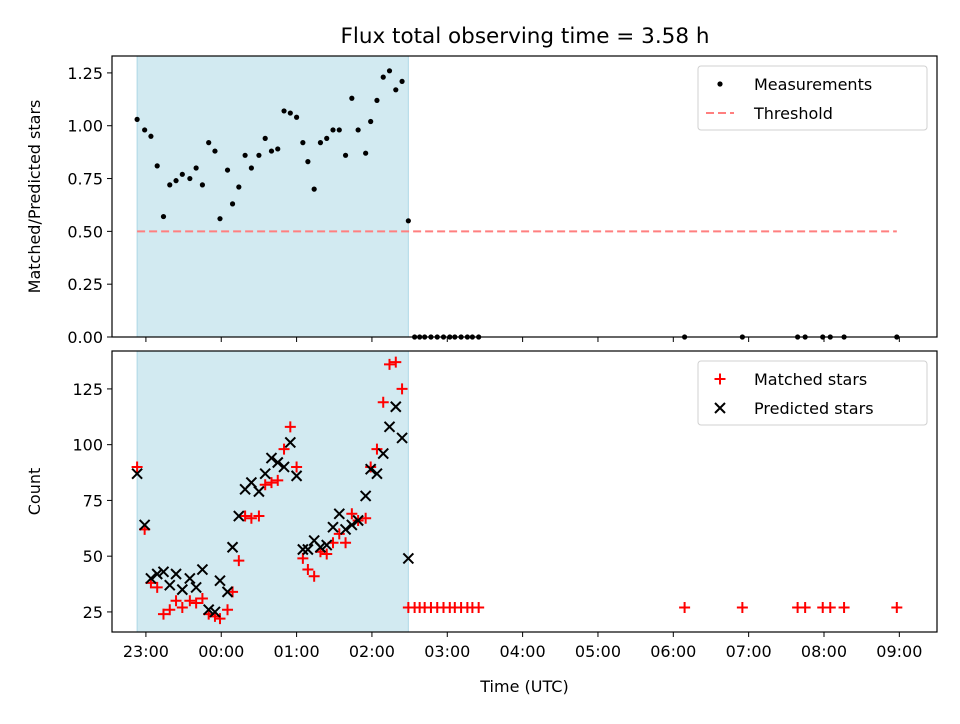  I want to click on legend-label: Threshold, so click(793, 113).